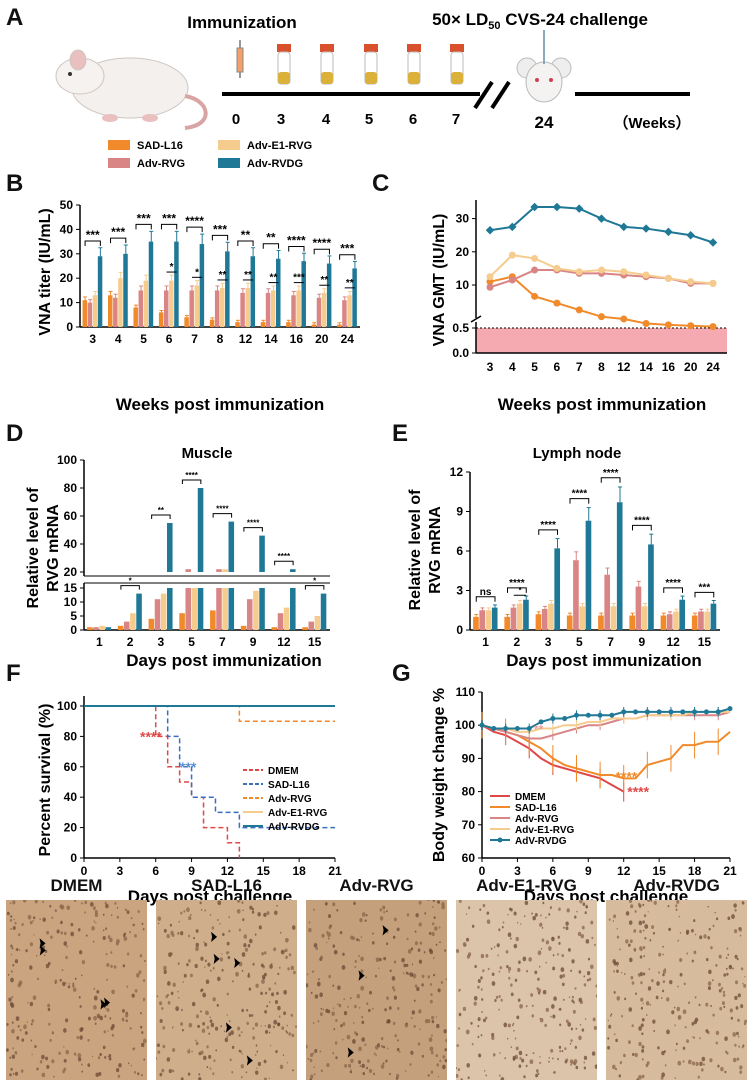  What do you see at coordinates (209, 767) in the screenshot?
I see `survival-line-sad-l16` at bounding box center [209, 767].